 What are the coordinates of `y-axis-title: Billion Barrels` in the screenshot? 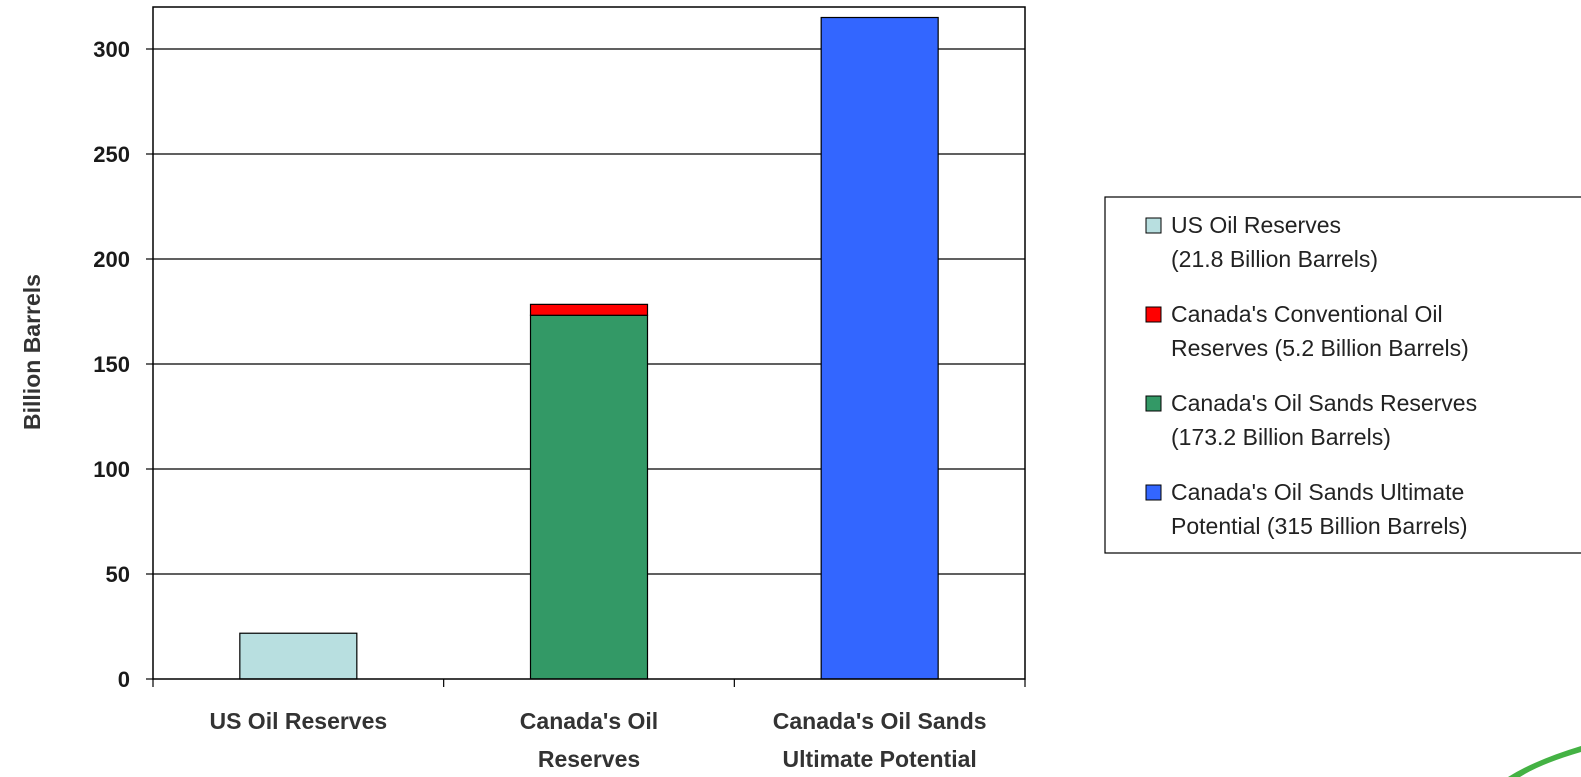 It's located at (32, 352).